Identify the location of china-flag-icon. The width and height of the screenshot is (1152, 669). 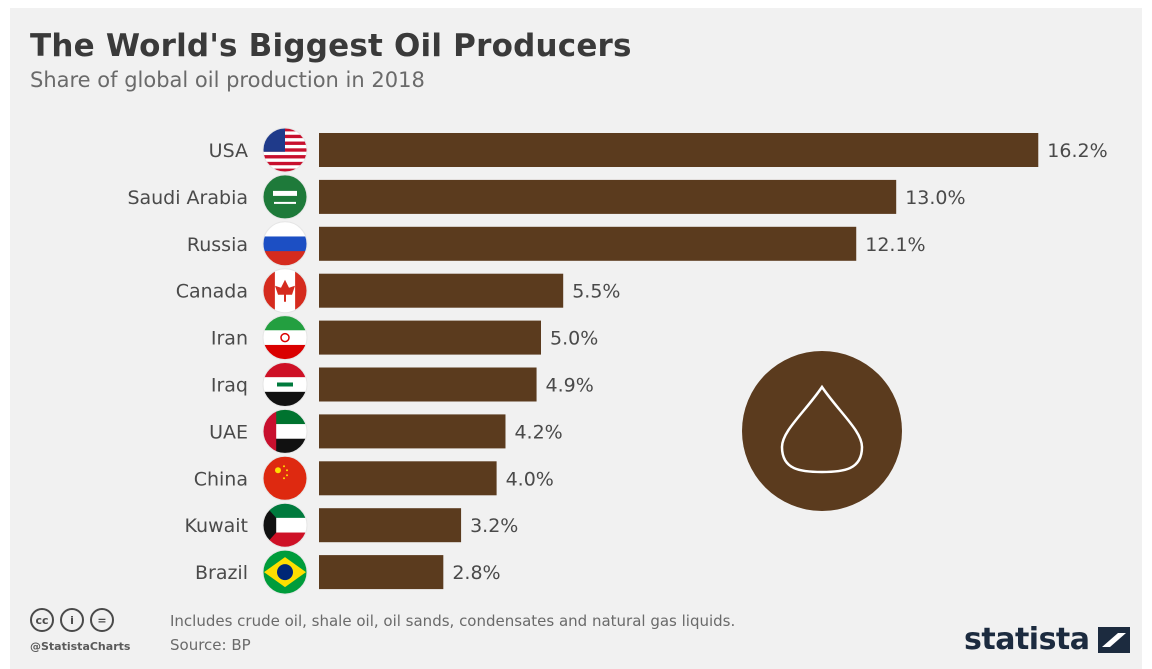
(285, 478).